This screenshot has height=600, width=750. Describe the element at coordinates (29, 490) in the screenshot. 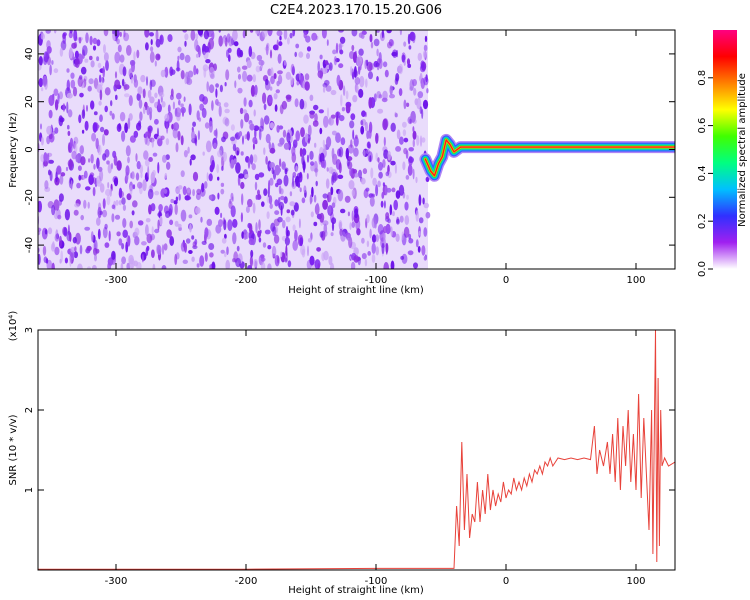

I see `y-tick-label: 1` at that location.